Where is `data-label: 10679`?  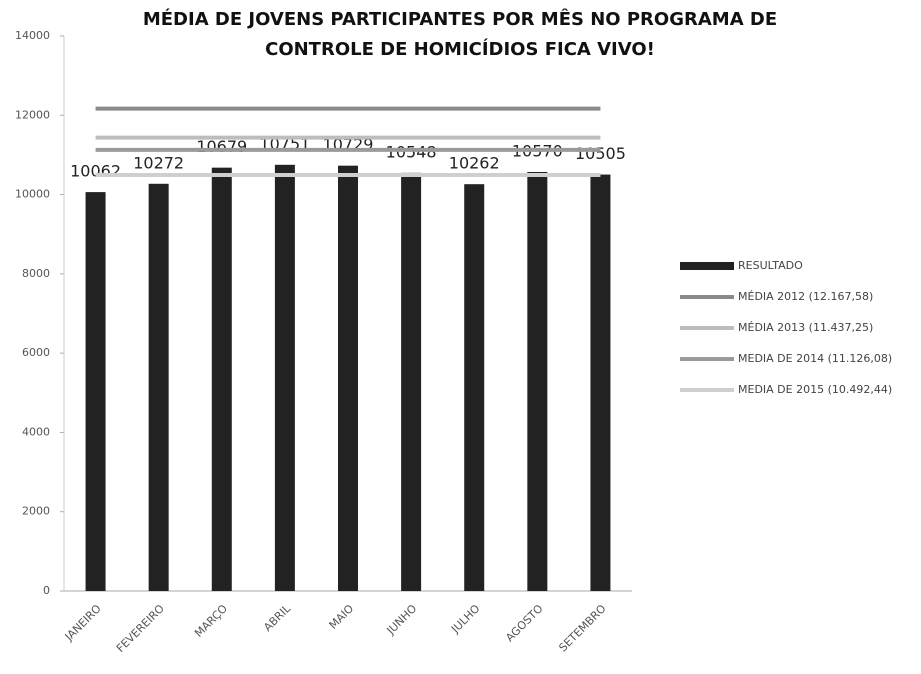 data-label: 10679 is located at coordinates (221, 146).